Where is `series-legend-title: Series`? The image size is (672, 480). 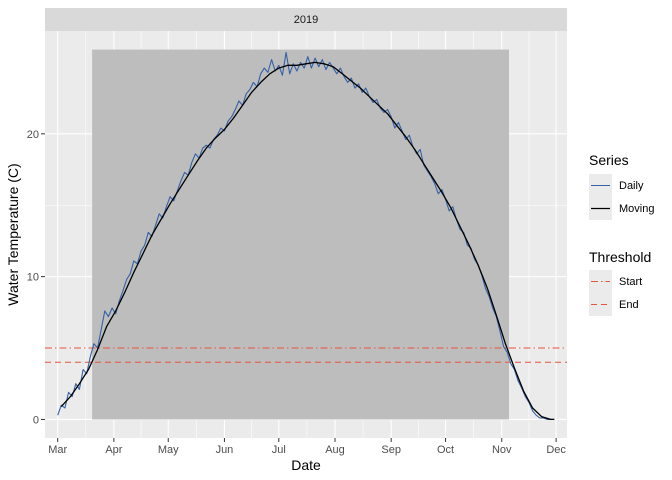 series-legend-title: Series is located at coordinates (609, 160).